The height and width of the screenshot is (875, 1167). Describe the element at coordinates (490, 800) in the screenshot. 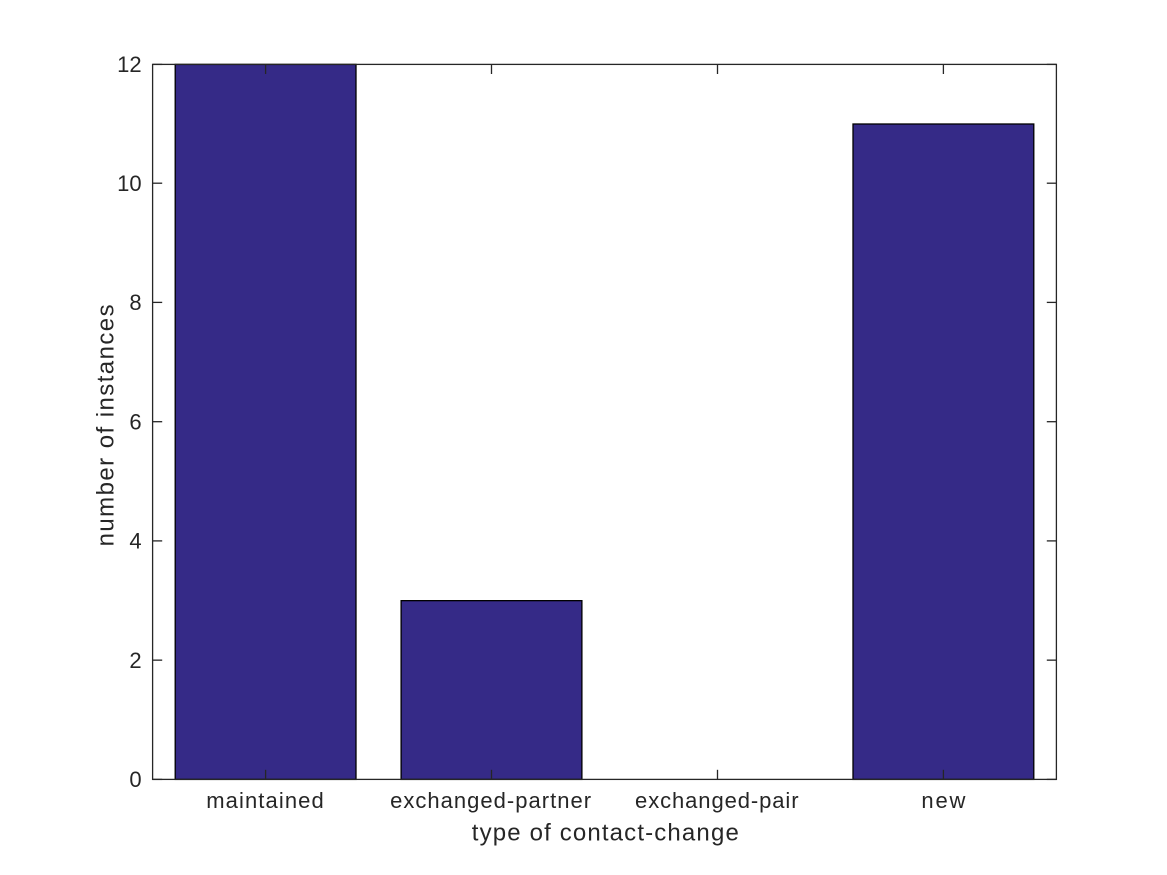

I see `svg-text: exchanged-partner` at that location.